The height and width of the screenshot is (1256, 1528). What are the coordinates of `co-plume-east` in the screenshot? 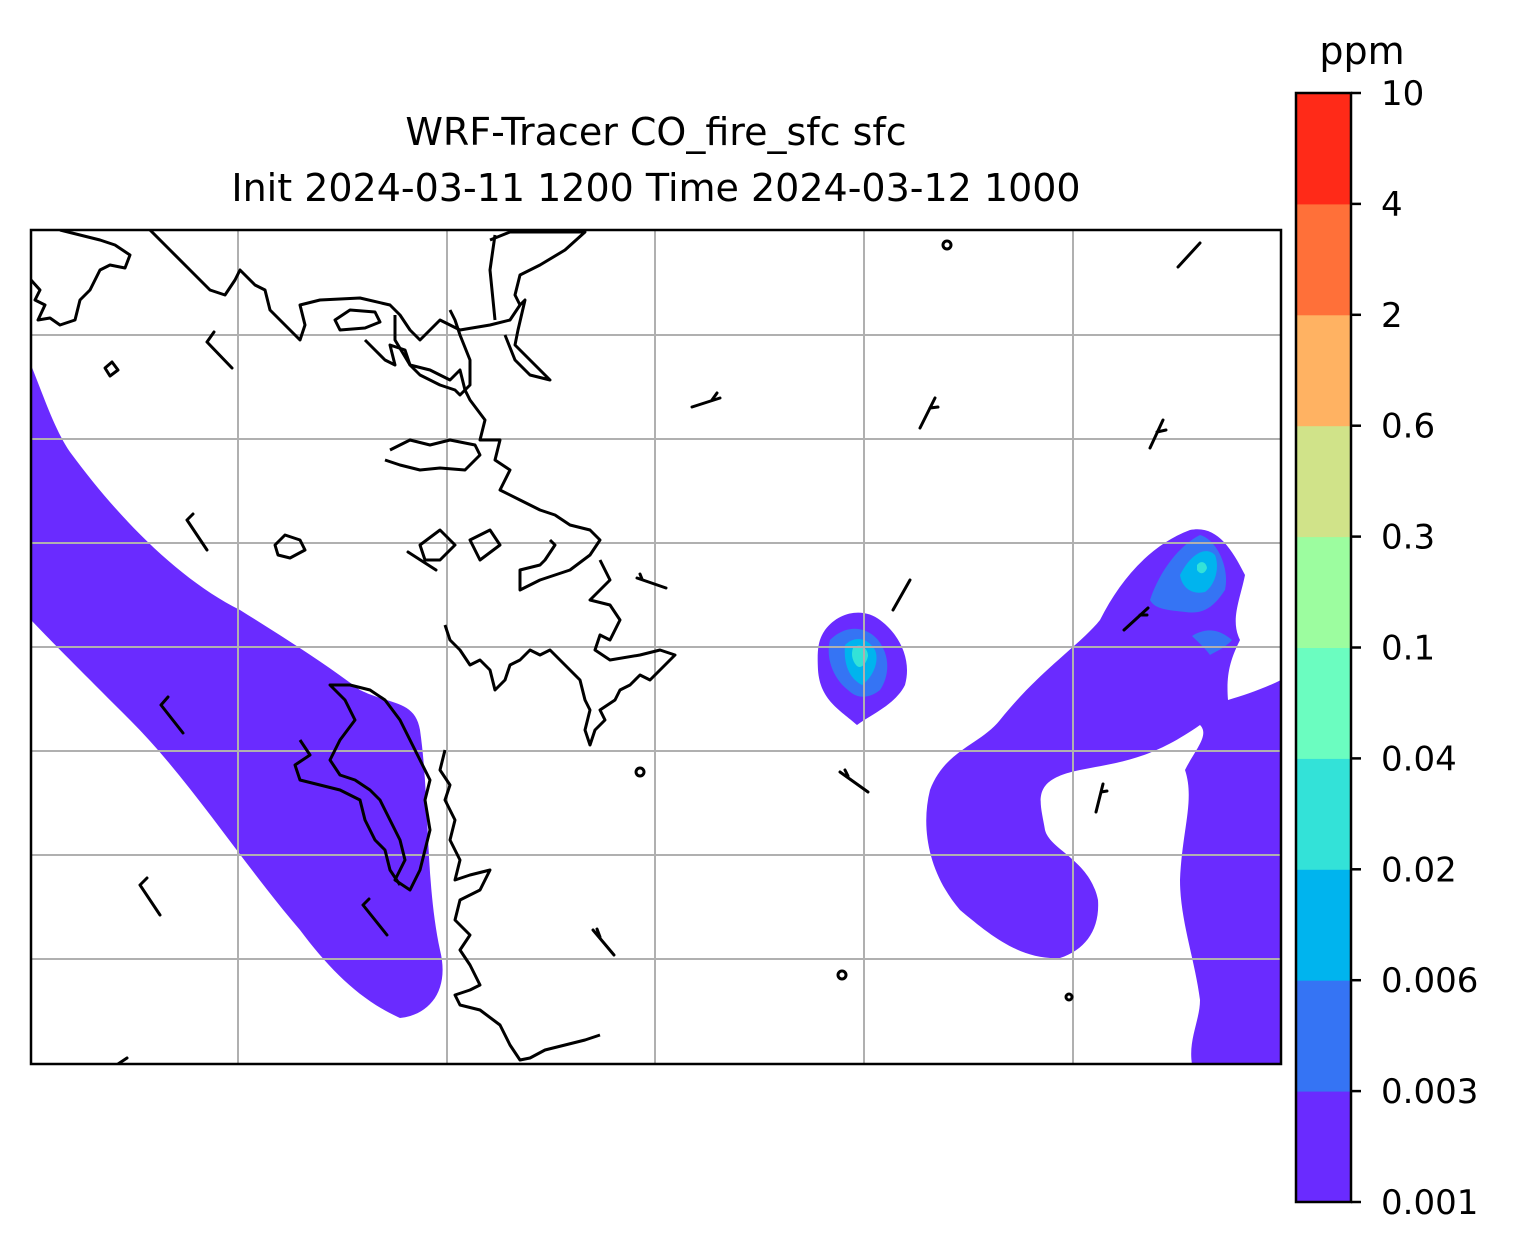 It's located at (1103, 796).